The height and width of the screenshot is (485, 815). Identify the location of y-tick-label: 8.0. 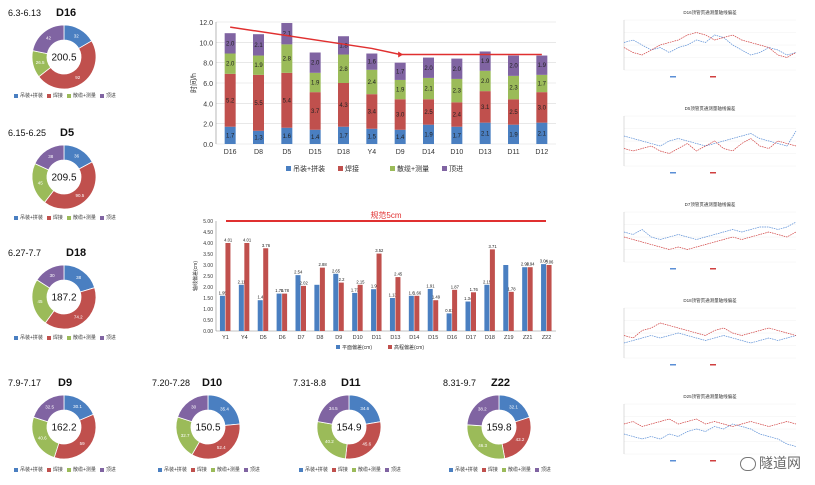
(208, 64).